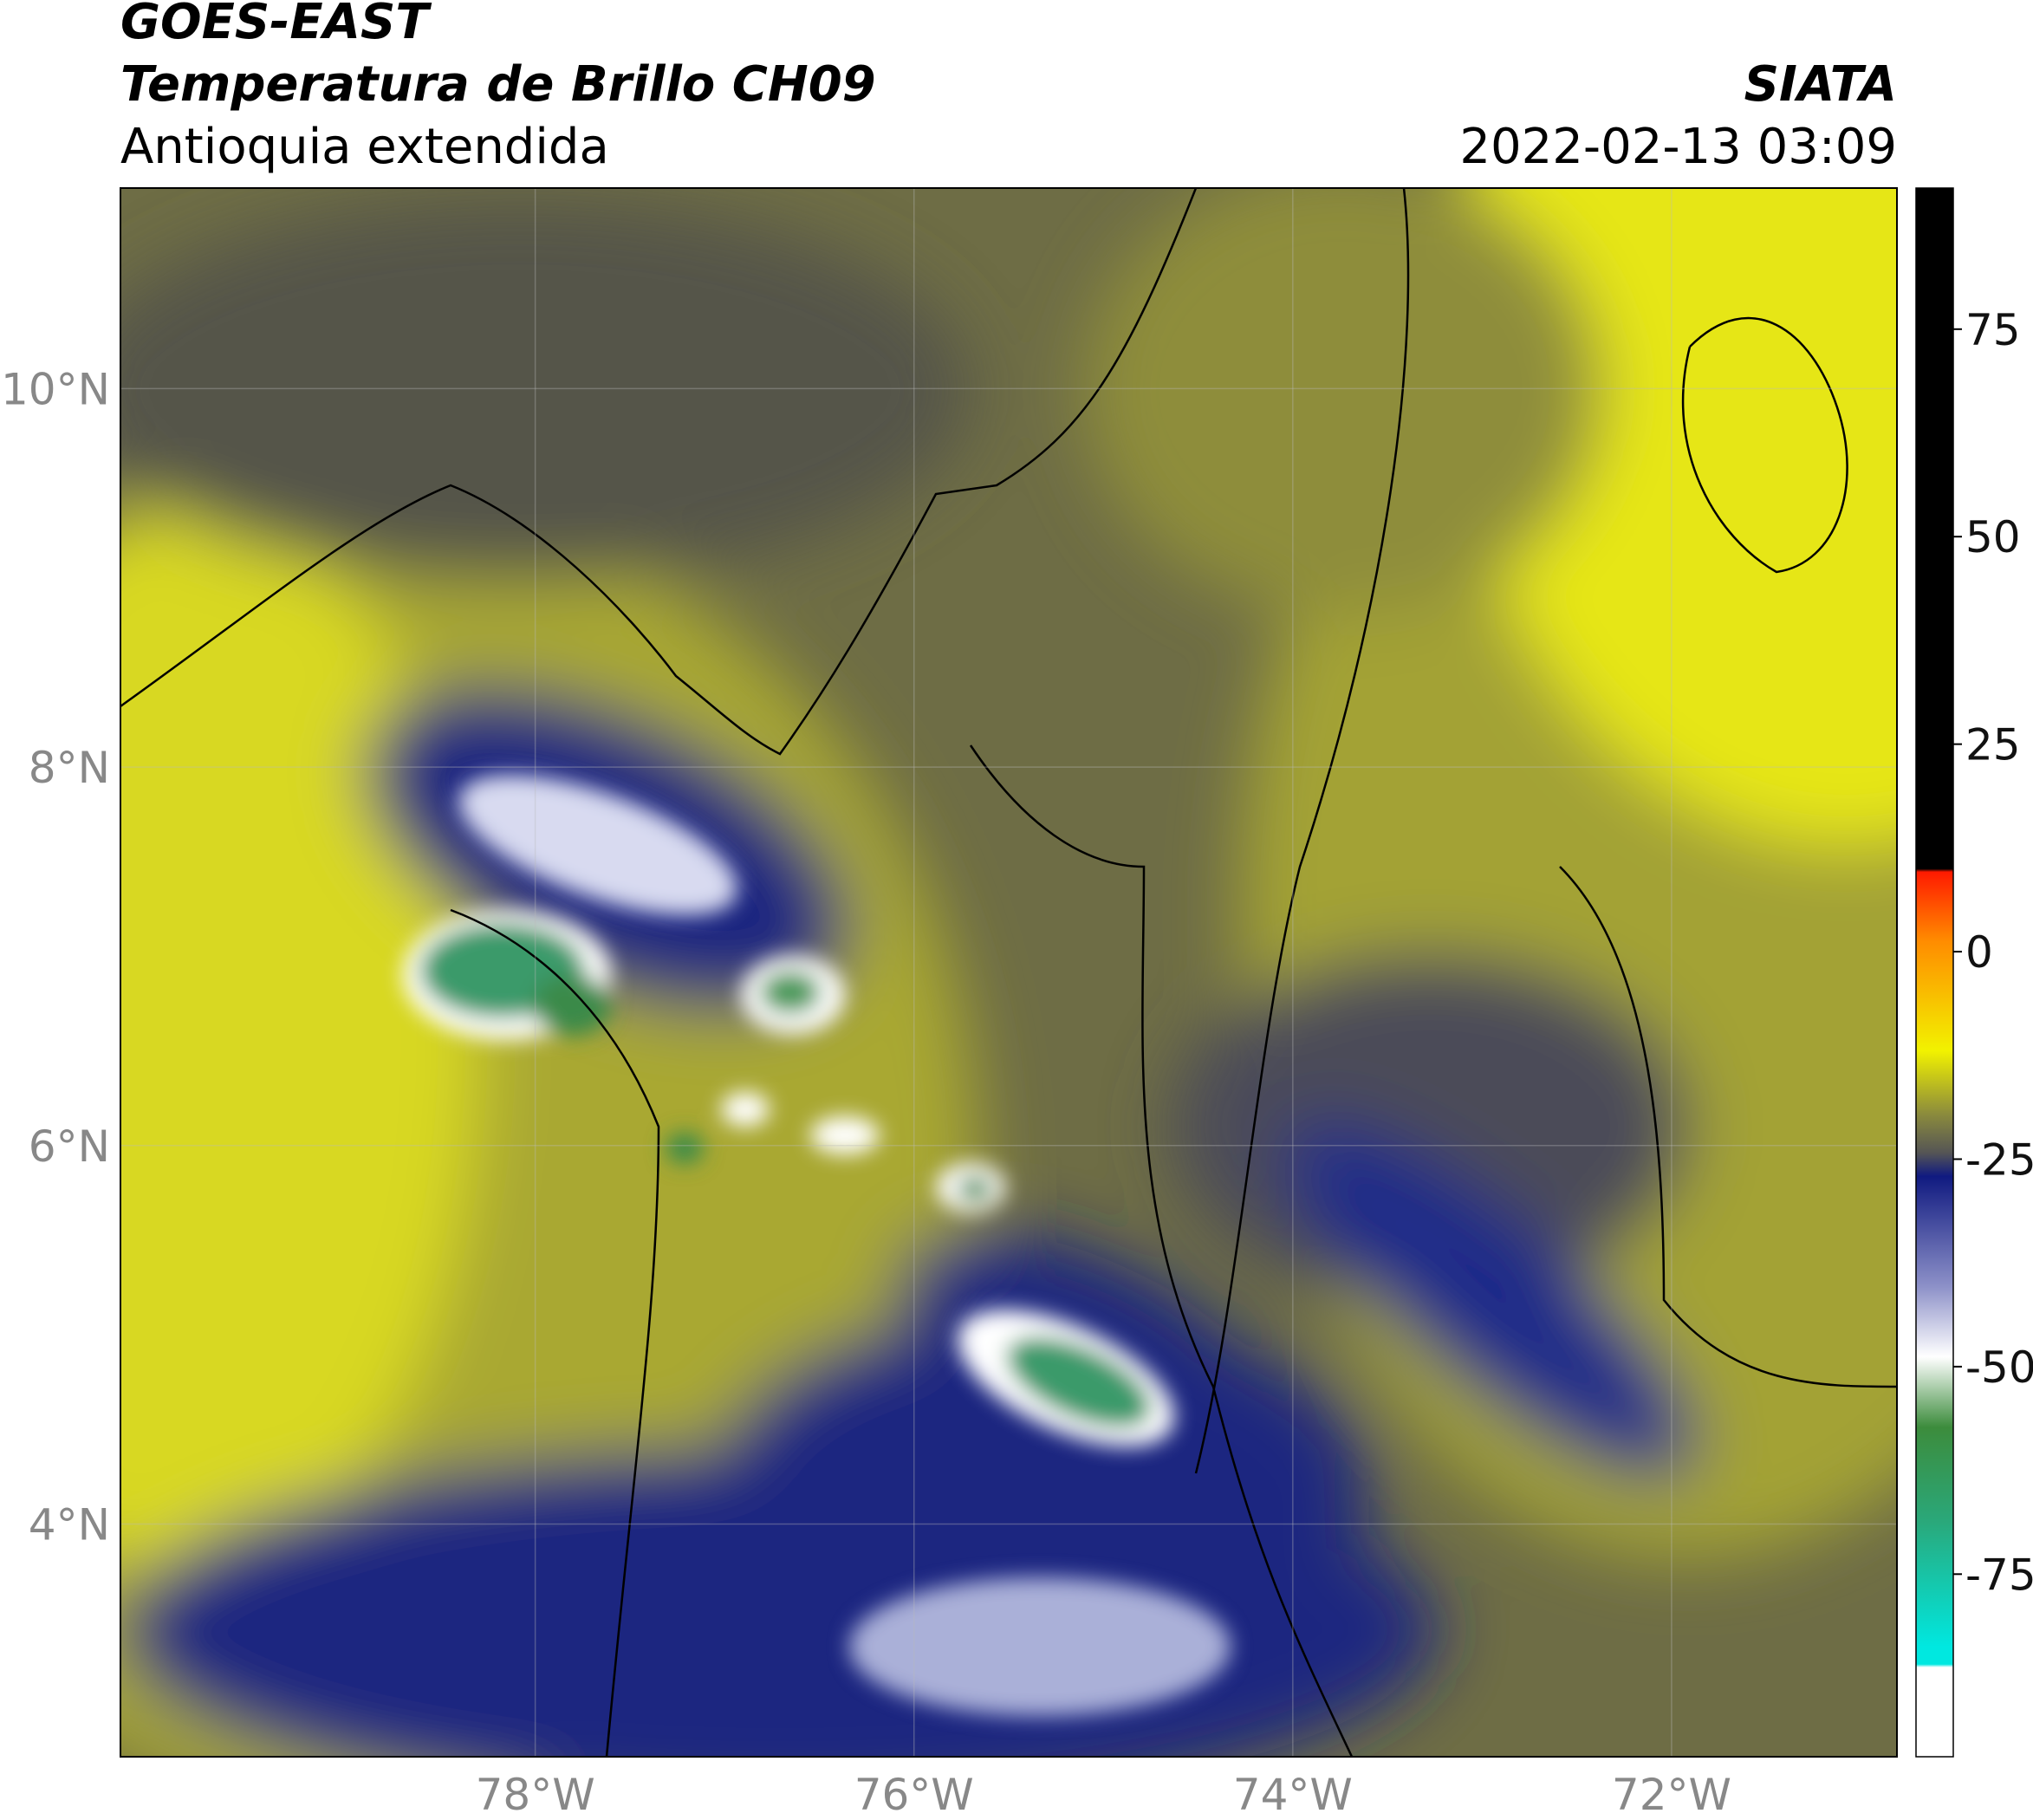 The height and width of the screenshot is (1820, 2033). What do you see at coordinates (1820, 84) in the screenshot?
I see `agency: SIATA` at bounding box center [1820, 84].